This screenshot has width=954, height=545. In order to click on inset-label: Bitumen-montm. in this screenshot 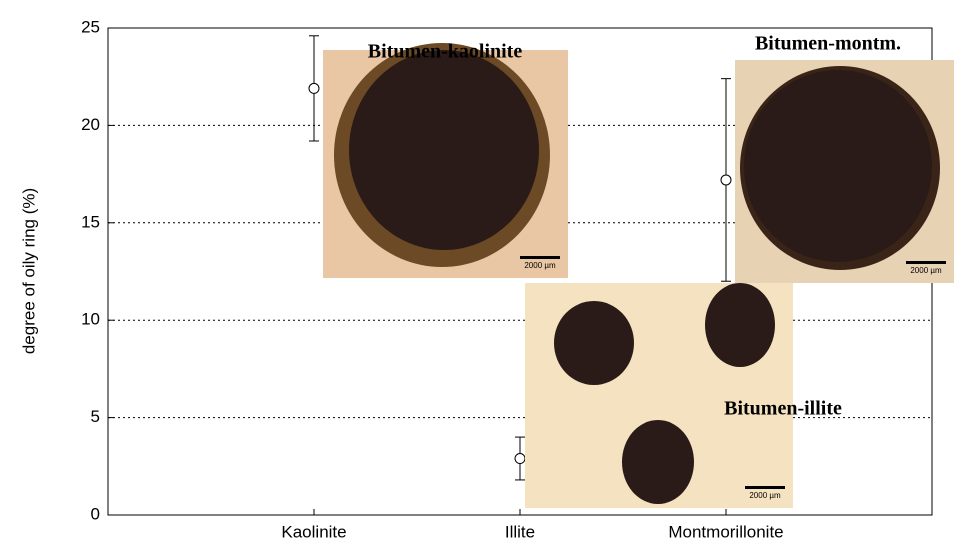, I will do `click(828, 44)`.